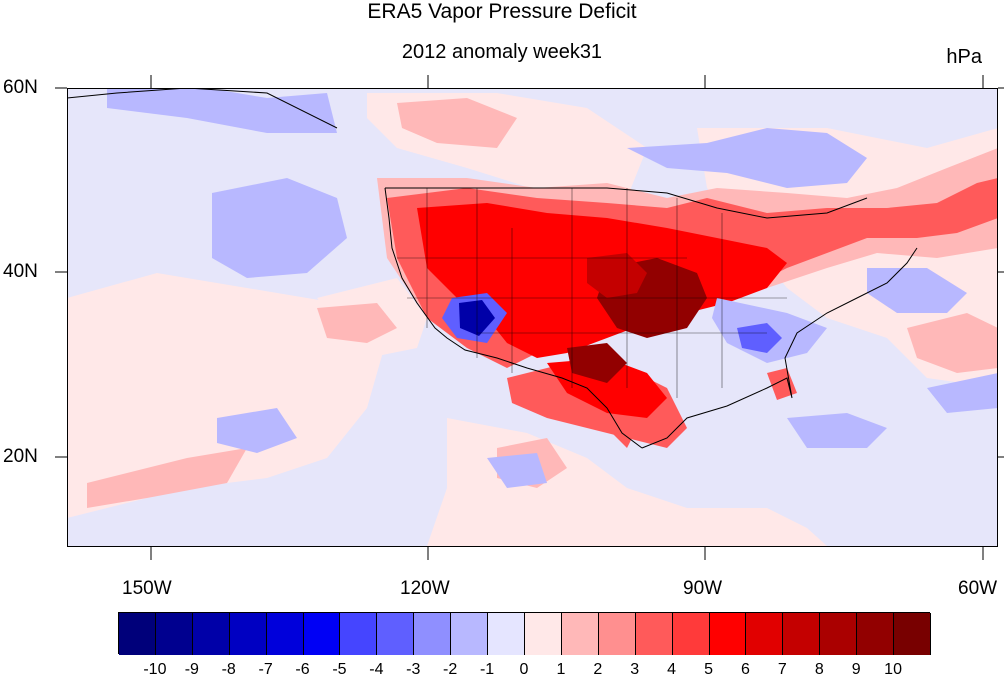 The height and width of the screenshot is (681, 1004). I want to click on colorbar-tick-label: -3, so click(413, 669).